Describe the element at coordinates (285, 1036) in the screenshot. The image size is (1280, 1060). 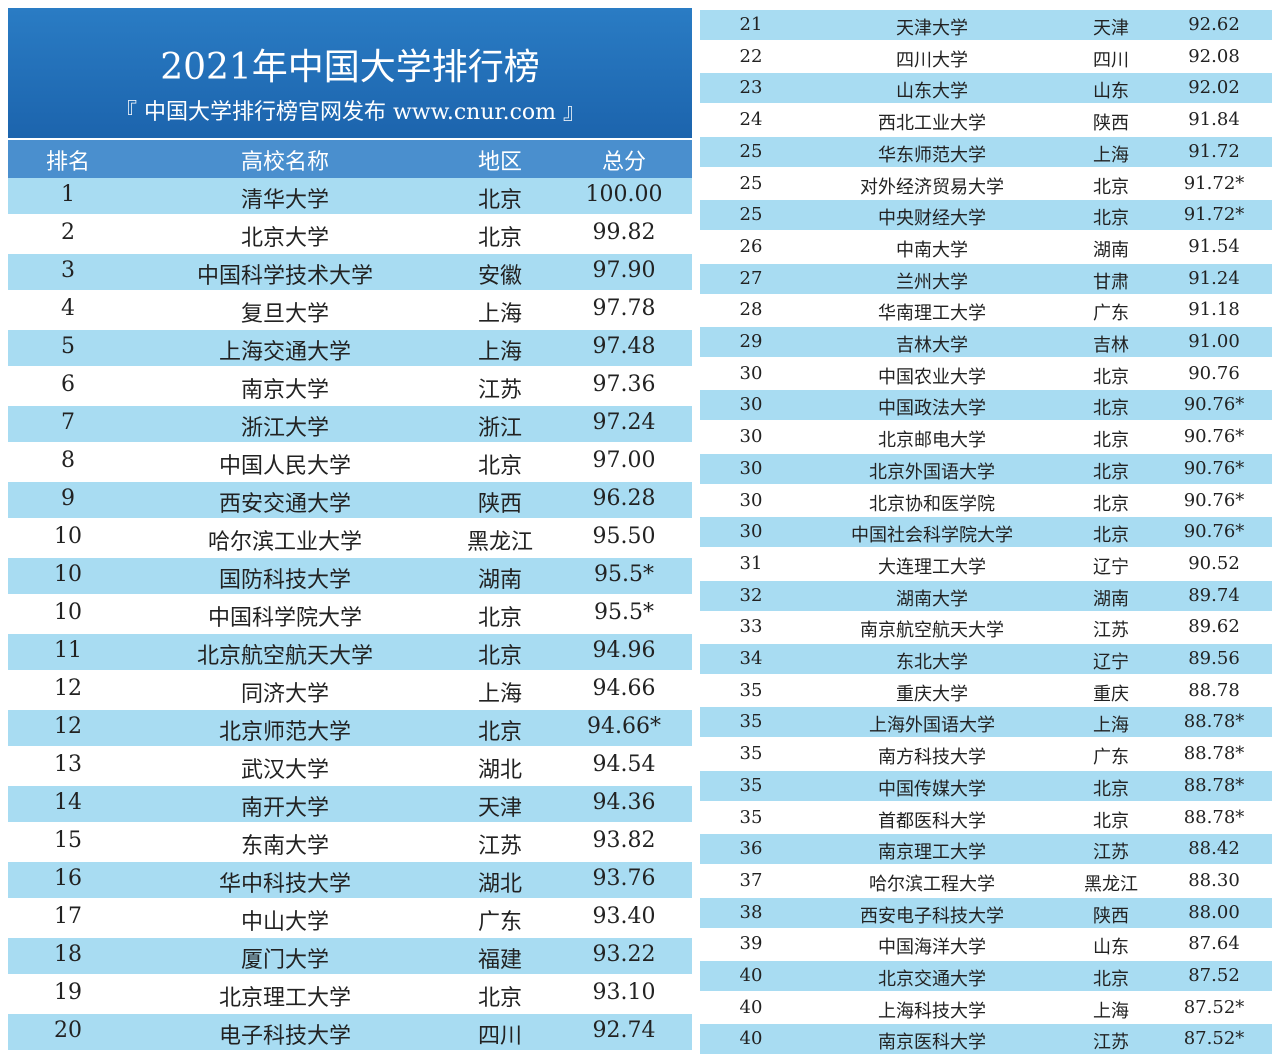
I see `table-cell: 电子科技大学` at that location.